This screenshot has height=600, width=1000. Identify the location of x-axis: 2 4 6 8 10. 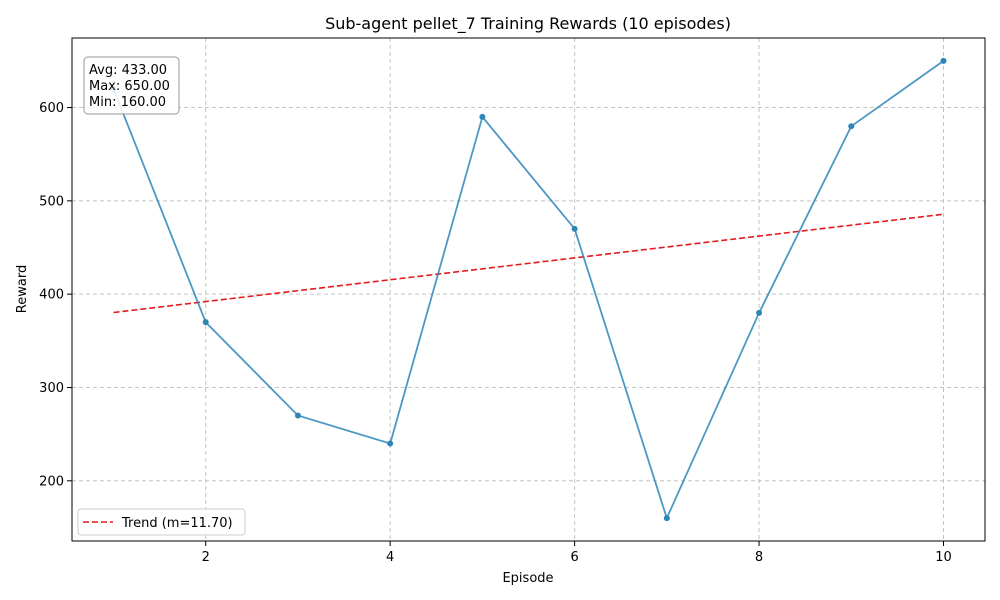
(577, 553).